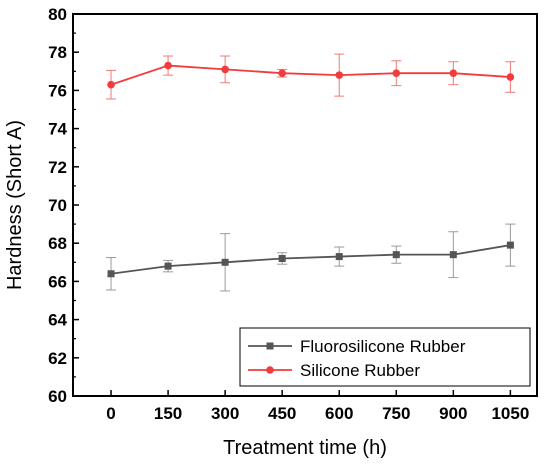  Describe the element at coordinates (168, 413) in the screenshot. I see `x-tick-label: 150` at that location.